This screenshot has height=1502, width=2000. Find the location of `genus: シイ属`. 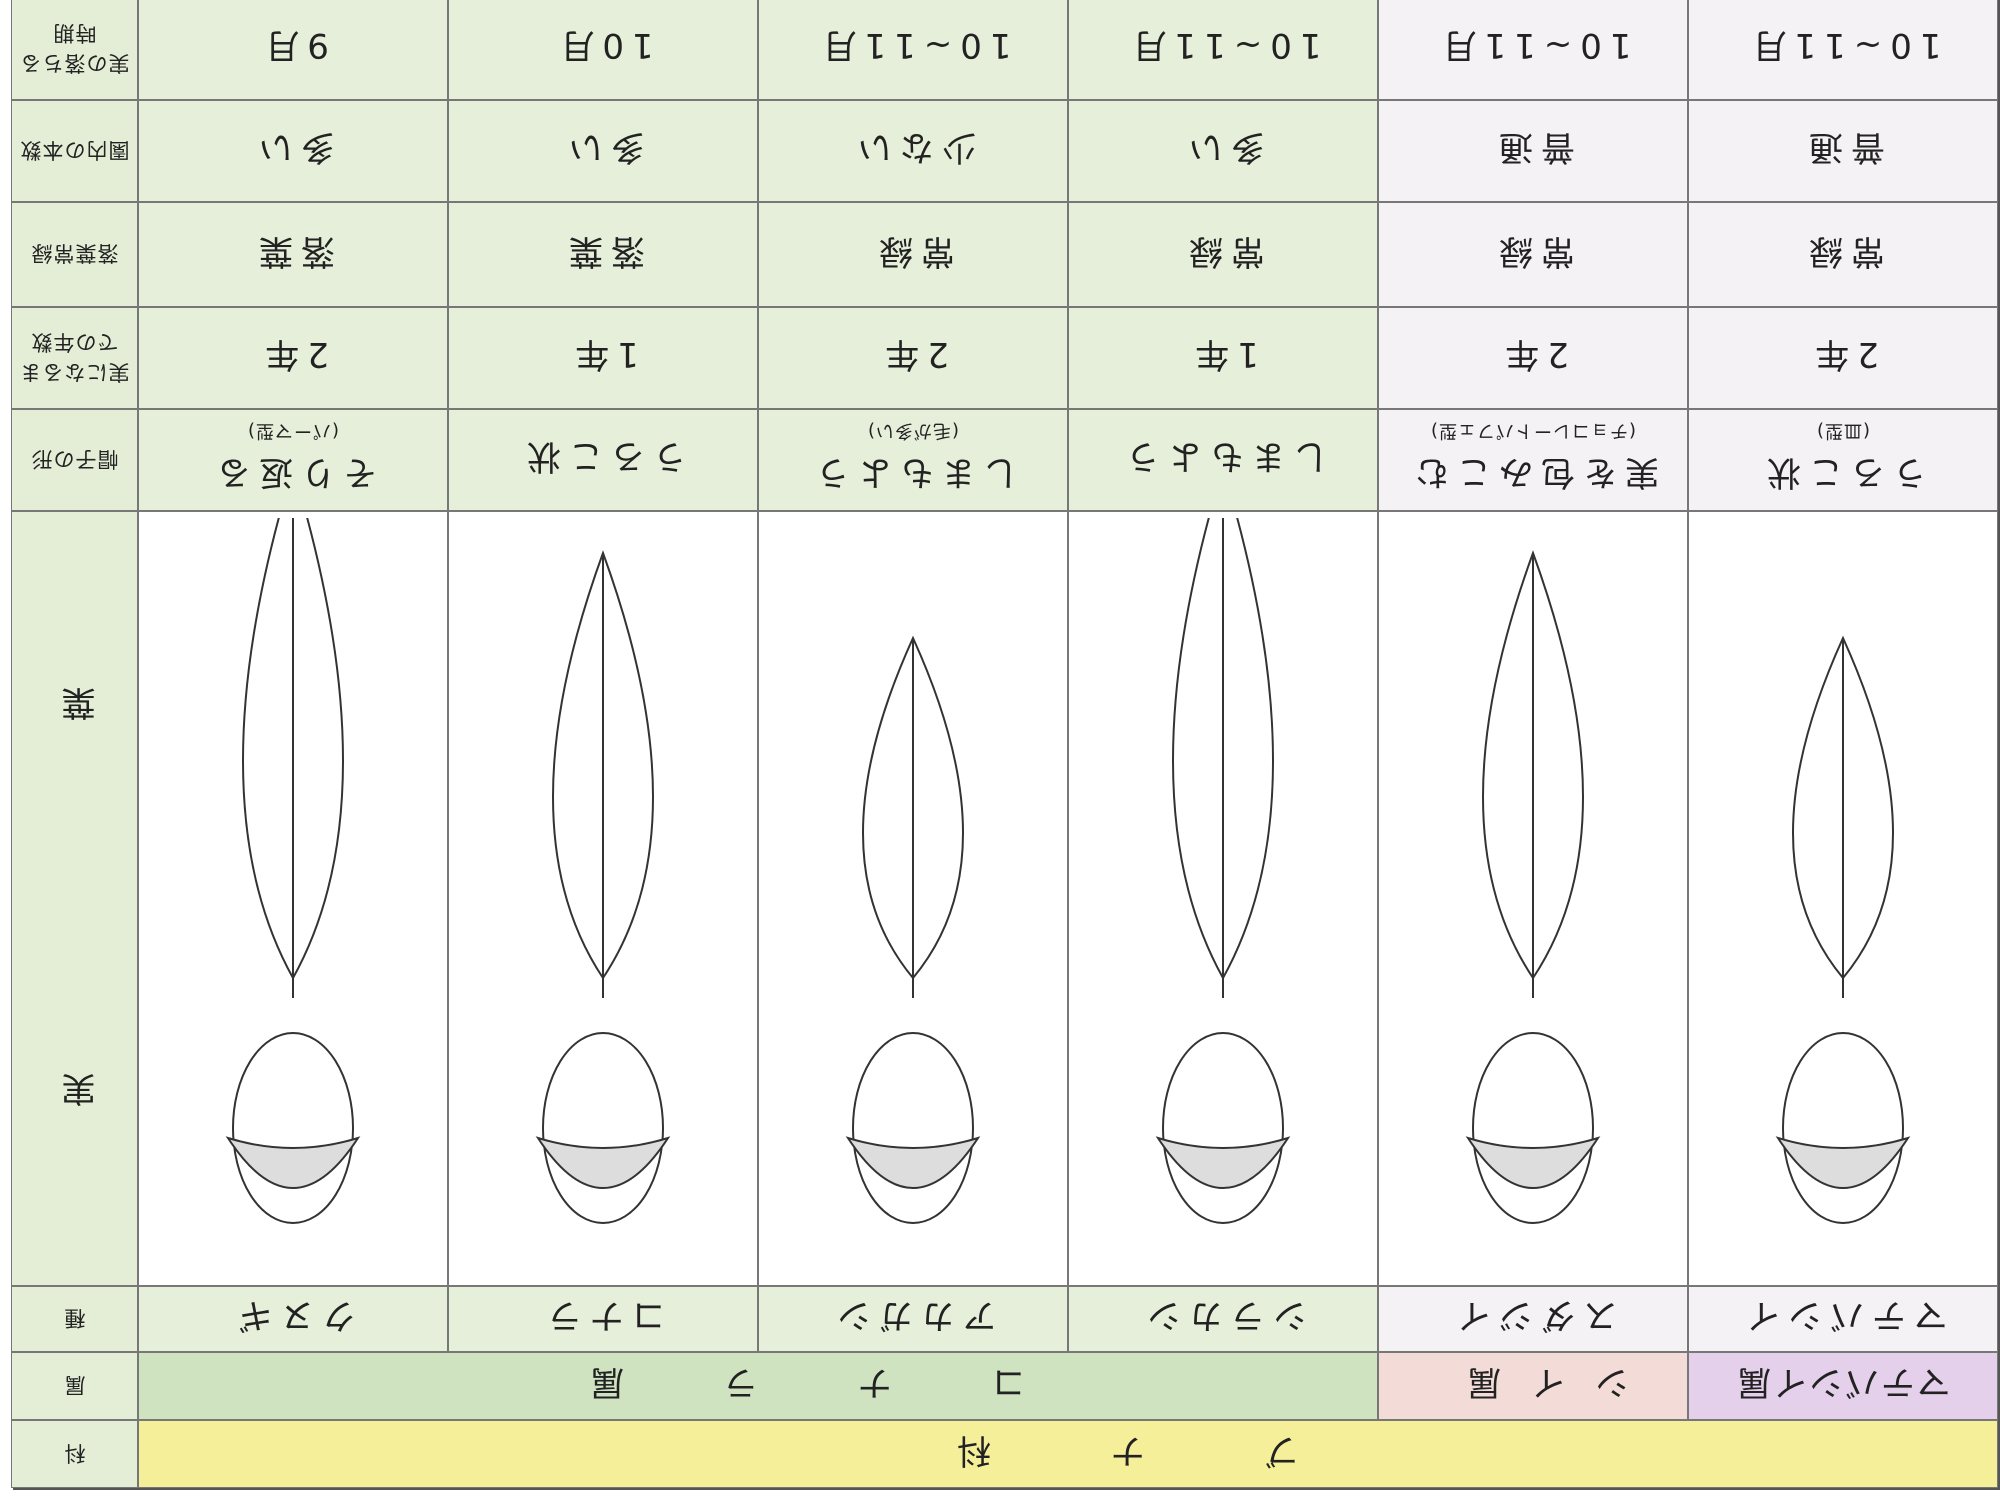

genus: シイ属 is located at coordinates (1533, 1386).